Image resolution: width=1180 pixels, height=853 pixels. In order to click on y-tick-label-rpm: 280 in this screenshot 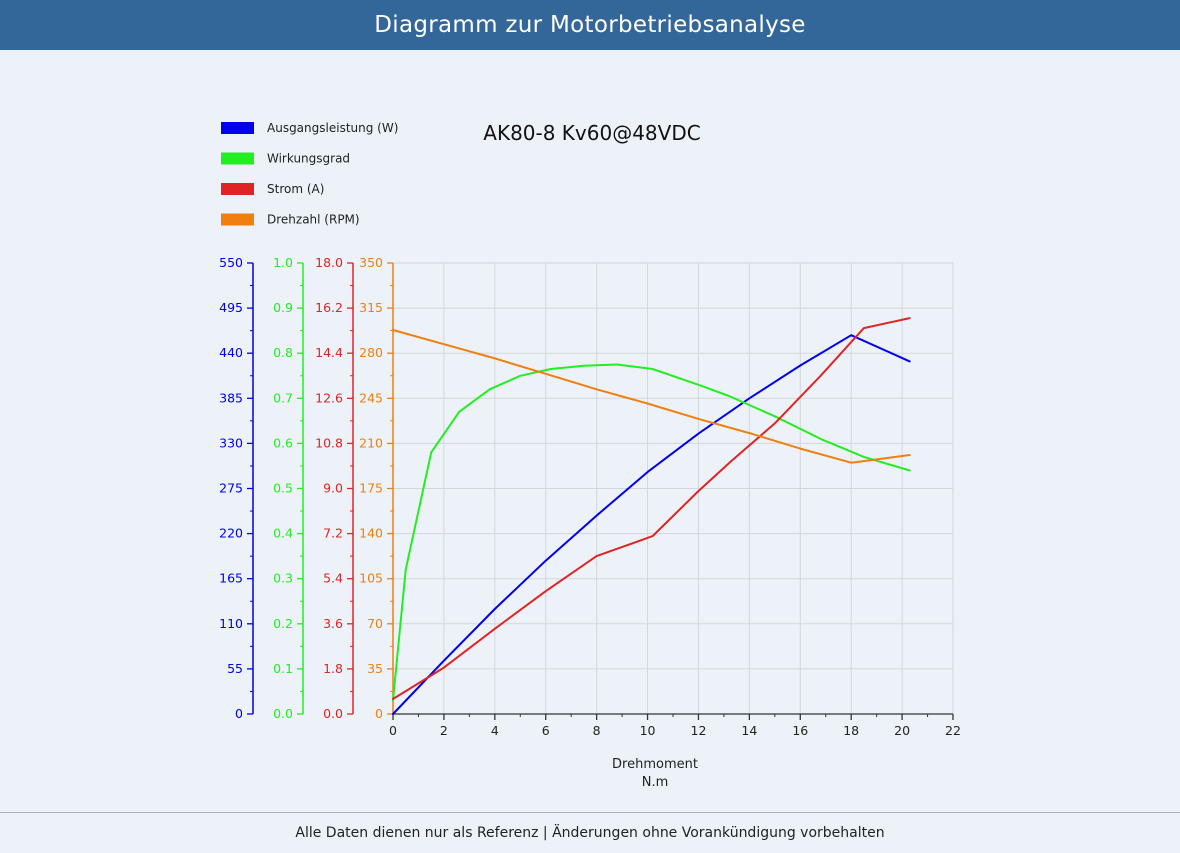, I will do `click(371, 352)`.